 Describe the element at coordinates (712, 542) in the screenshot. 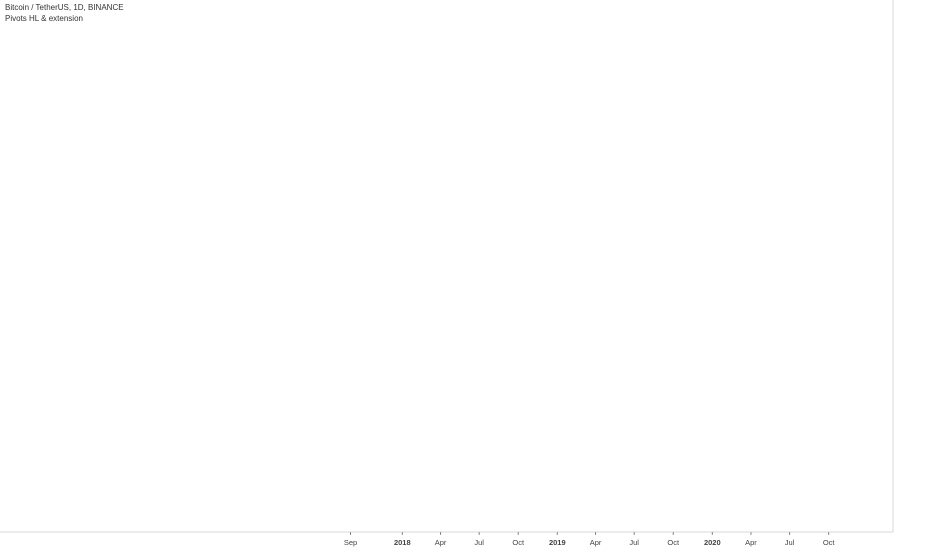

I see `x-tick-label: 2020` at that location.